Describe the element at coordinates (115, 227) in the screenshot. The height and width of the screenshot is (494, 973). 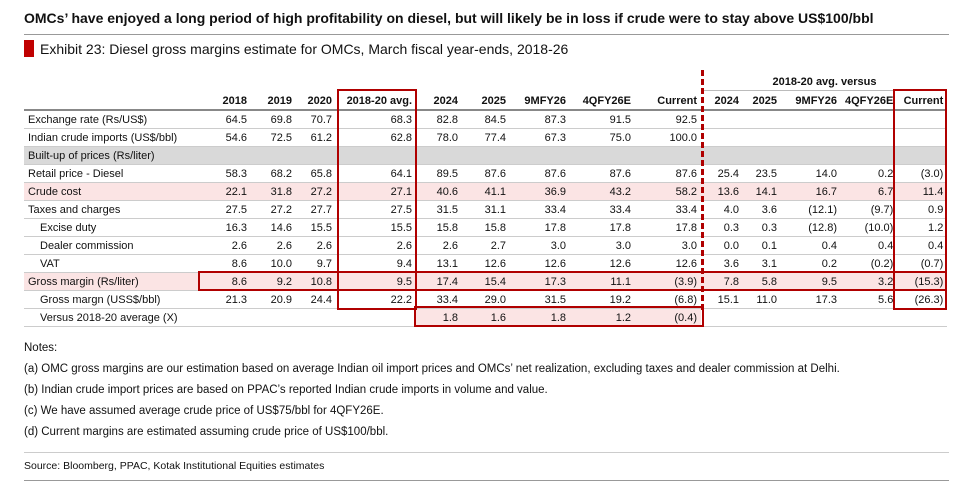
I see `row-label: Excise duty` at that location.